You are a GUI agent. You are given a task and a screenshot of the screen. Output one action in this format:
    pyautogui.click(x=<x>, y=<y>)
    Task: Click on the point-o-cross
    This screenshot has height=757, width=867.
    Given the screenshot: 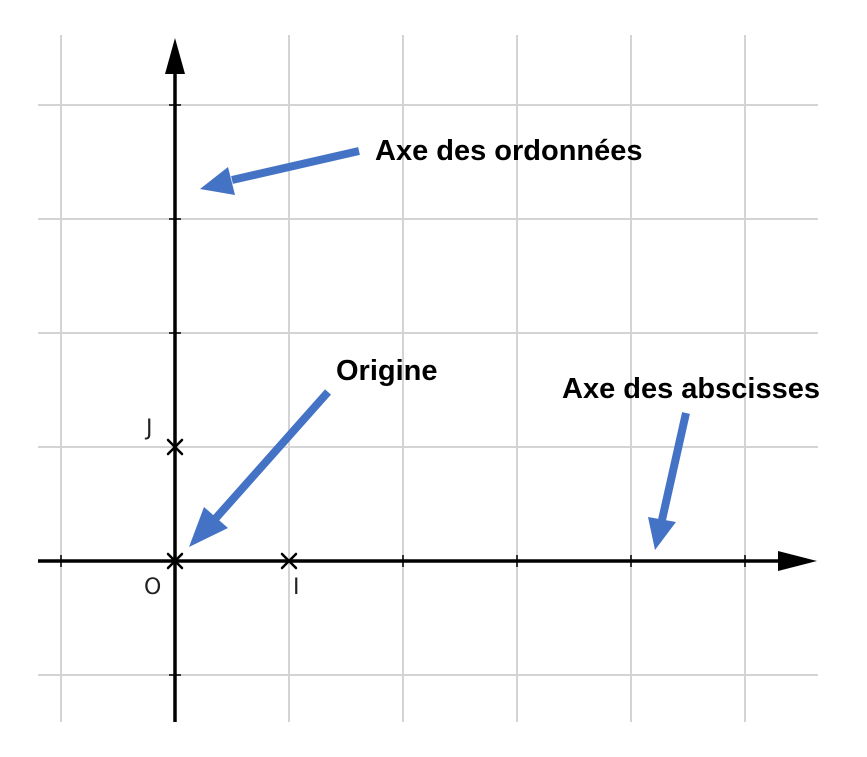 What is the action you would take?
    pyautogui.click(x=175, y=561)
    